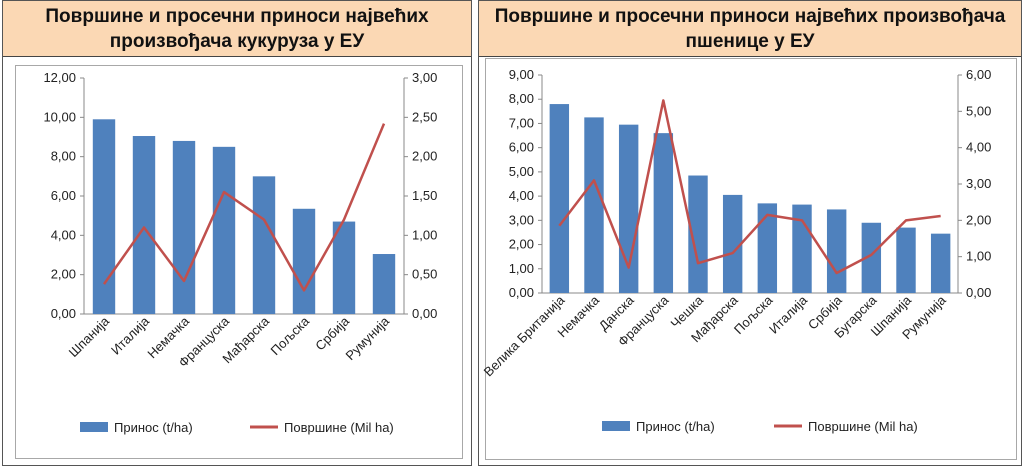 The height and width of the screenshot is (468, 1024). What do you see at coordinates (616, 426) in the screenshot?
I see `chart1-legend-bar-swatch` at bounding box center [616, 426].